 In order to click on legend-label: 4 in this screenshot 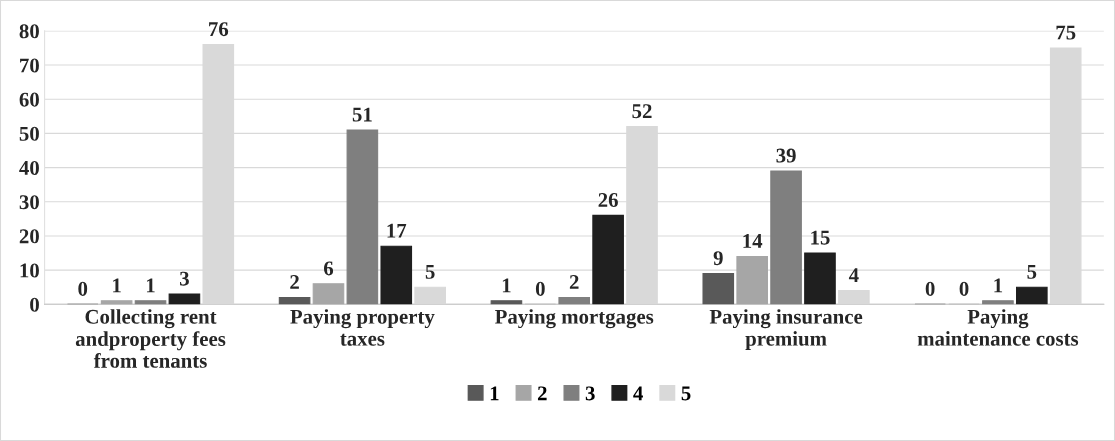, I will do `click(638, 393)`.